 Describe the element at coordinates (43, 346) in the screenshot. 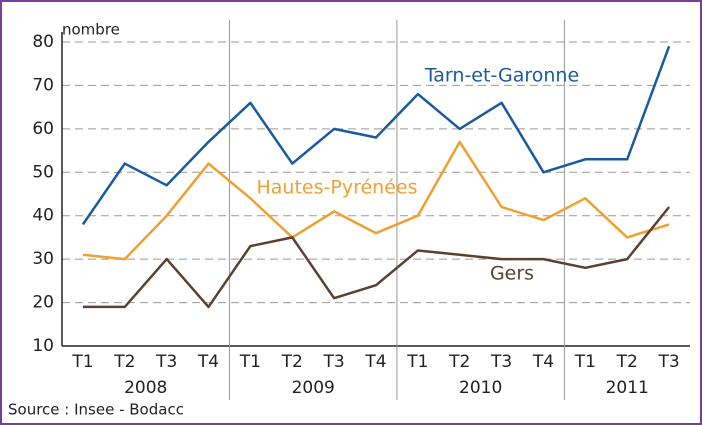

I see `y-tick-label: 10` at that location.